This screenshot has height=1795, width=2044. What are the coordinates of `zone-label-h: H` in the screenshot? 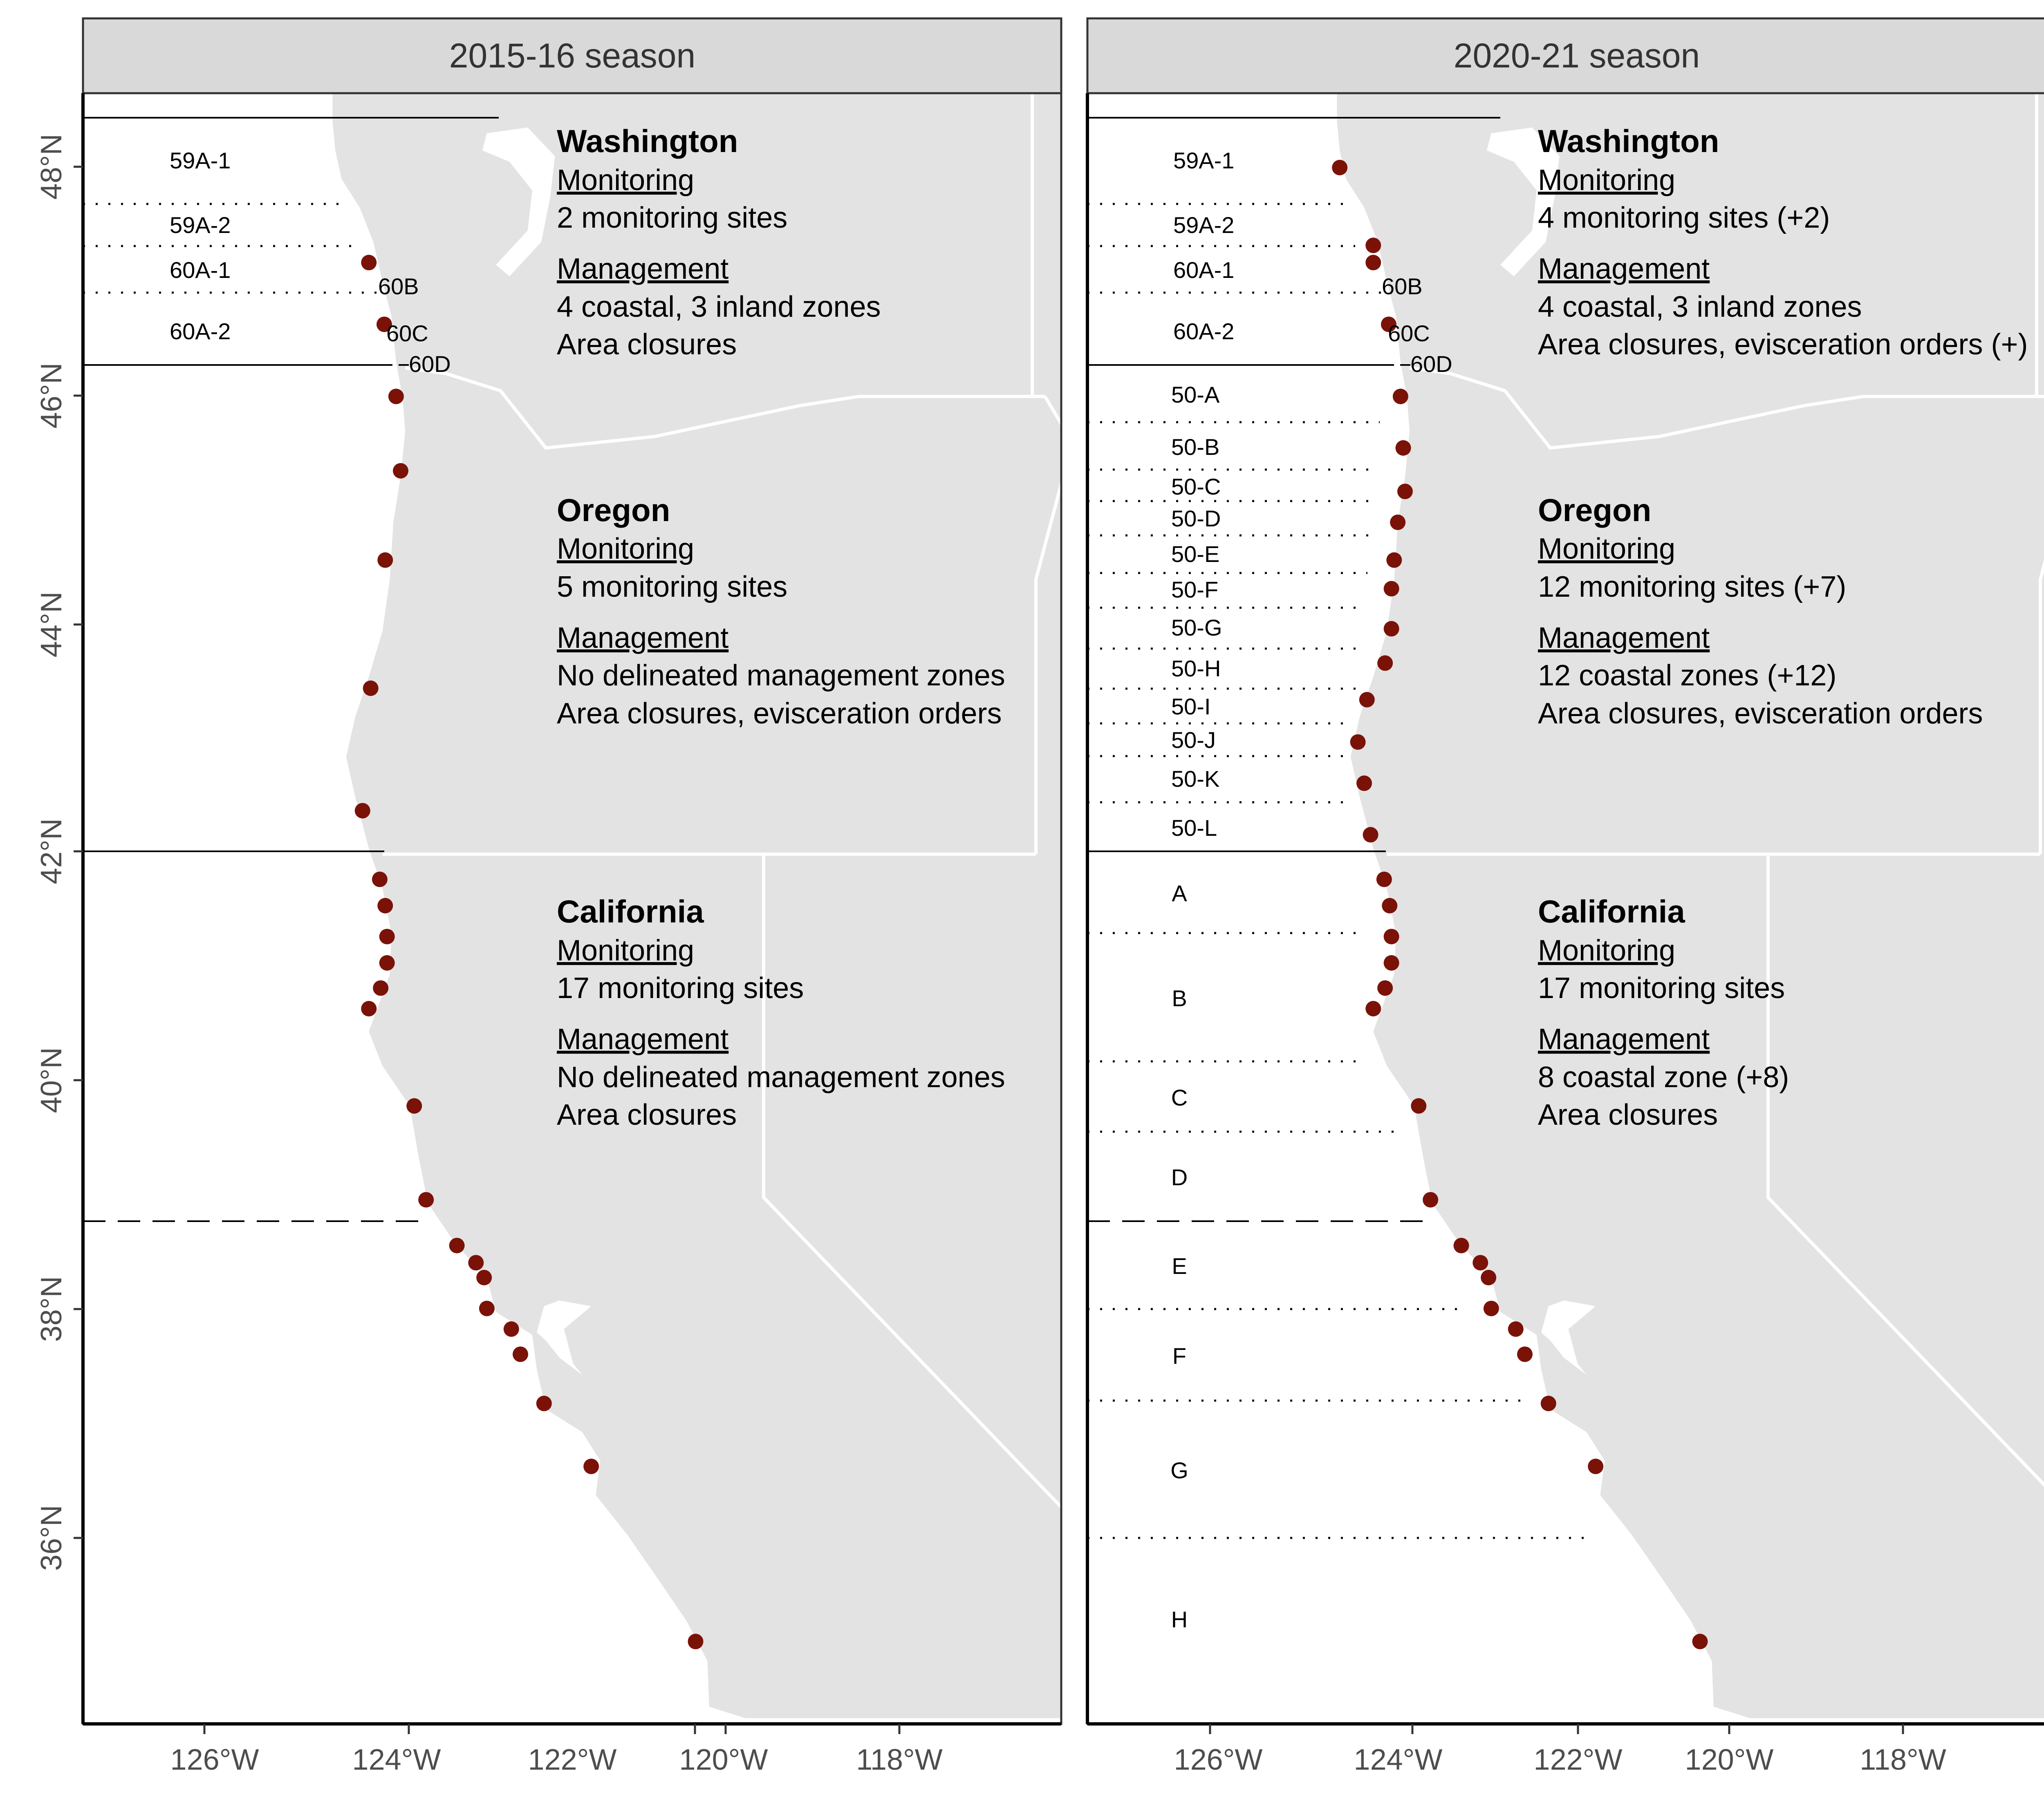 It's located at (1179, 1620).